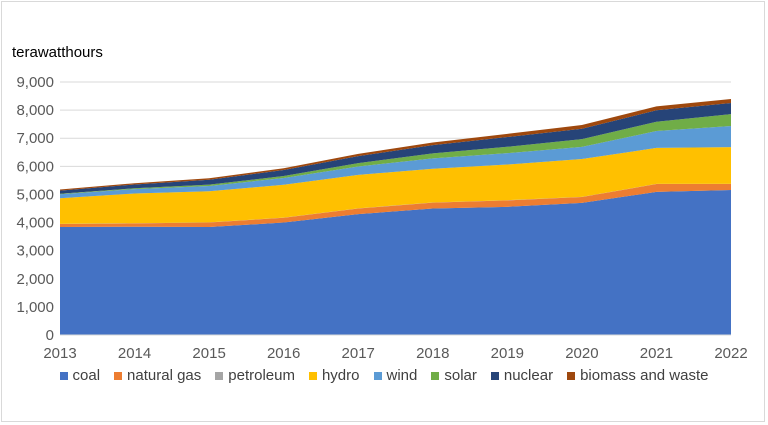 This screenshot has width=768, height=425. Describe the element at coordinates (50, 335) in the screenshot. I see `y-tick-label: 0` at that location.